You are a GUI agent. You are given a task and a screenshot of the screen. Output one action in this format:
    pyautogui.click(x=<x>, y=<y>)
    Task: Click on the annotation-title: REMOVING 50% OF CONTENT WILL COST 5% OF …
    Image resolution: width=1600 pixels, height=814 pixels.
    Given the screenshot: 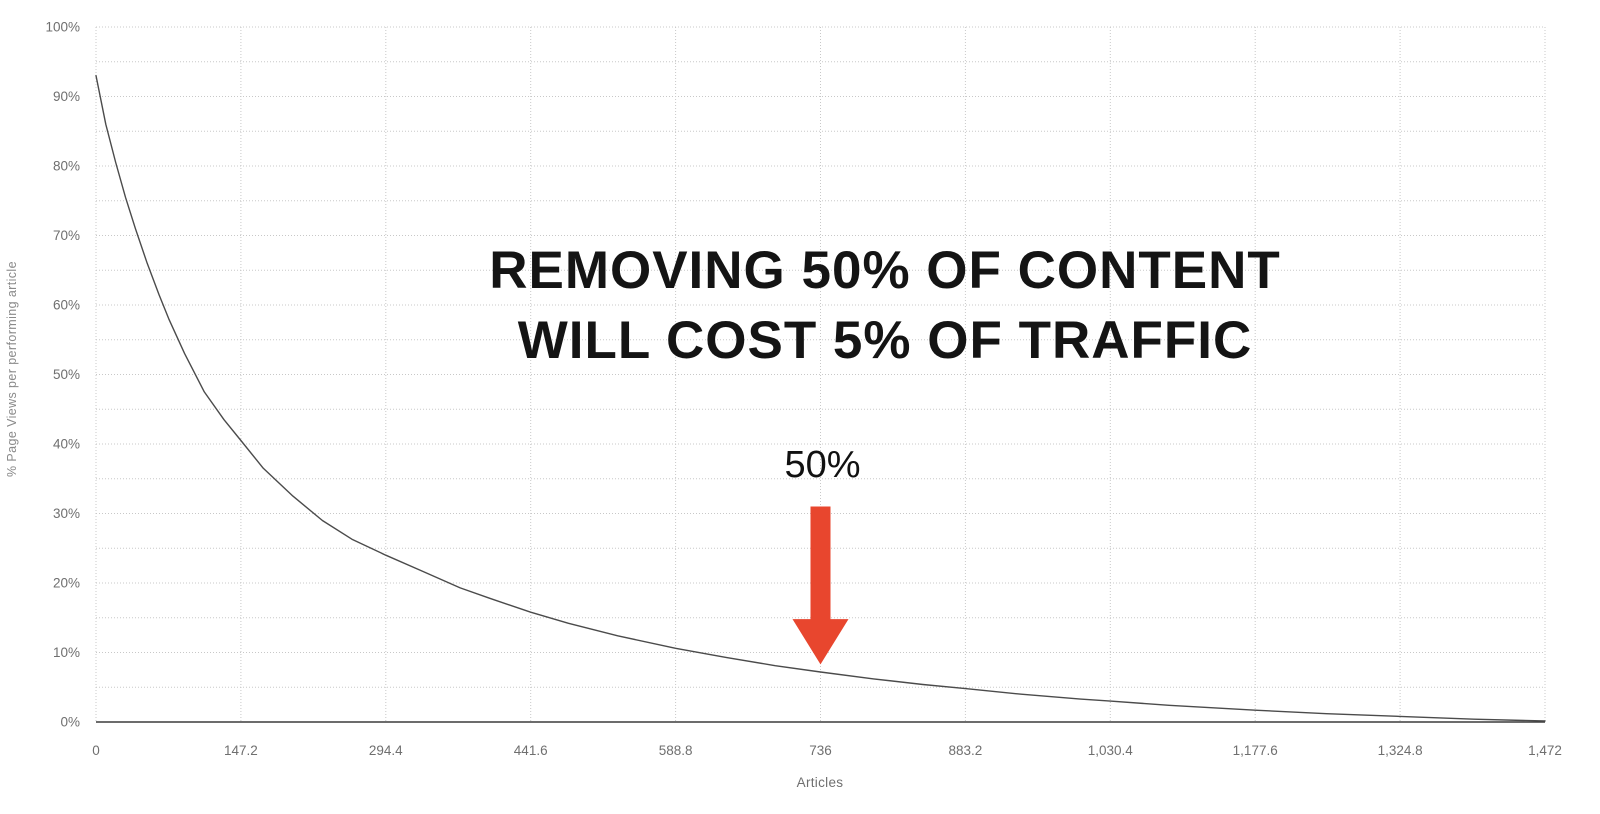 What is the action you would take?
    pyautogui.click(x=885, y=306)
    